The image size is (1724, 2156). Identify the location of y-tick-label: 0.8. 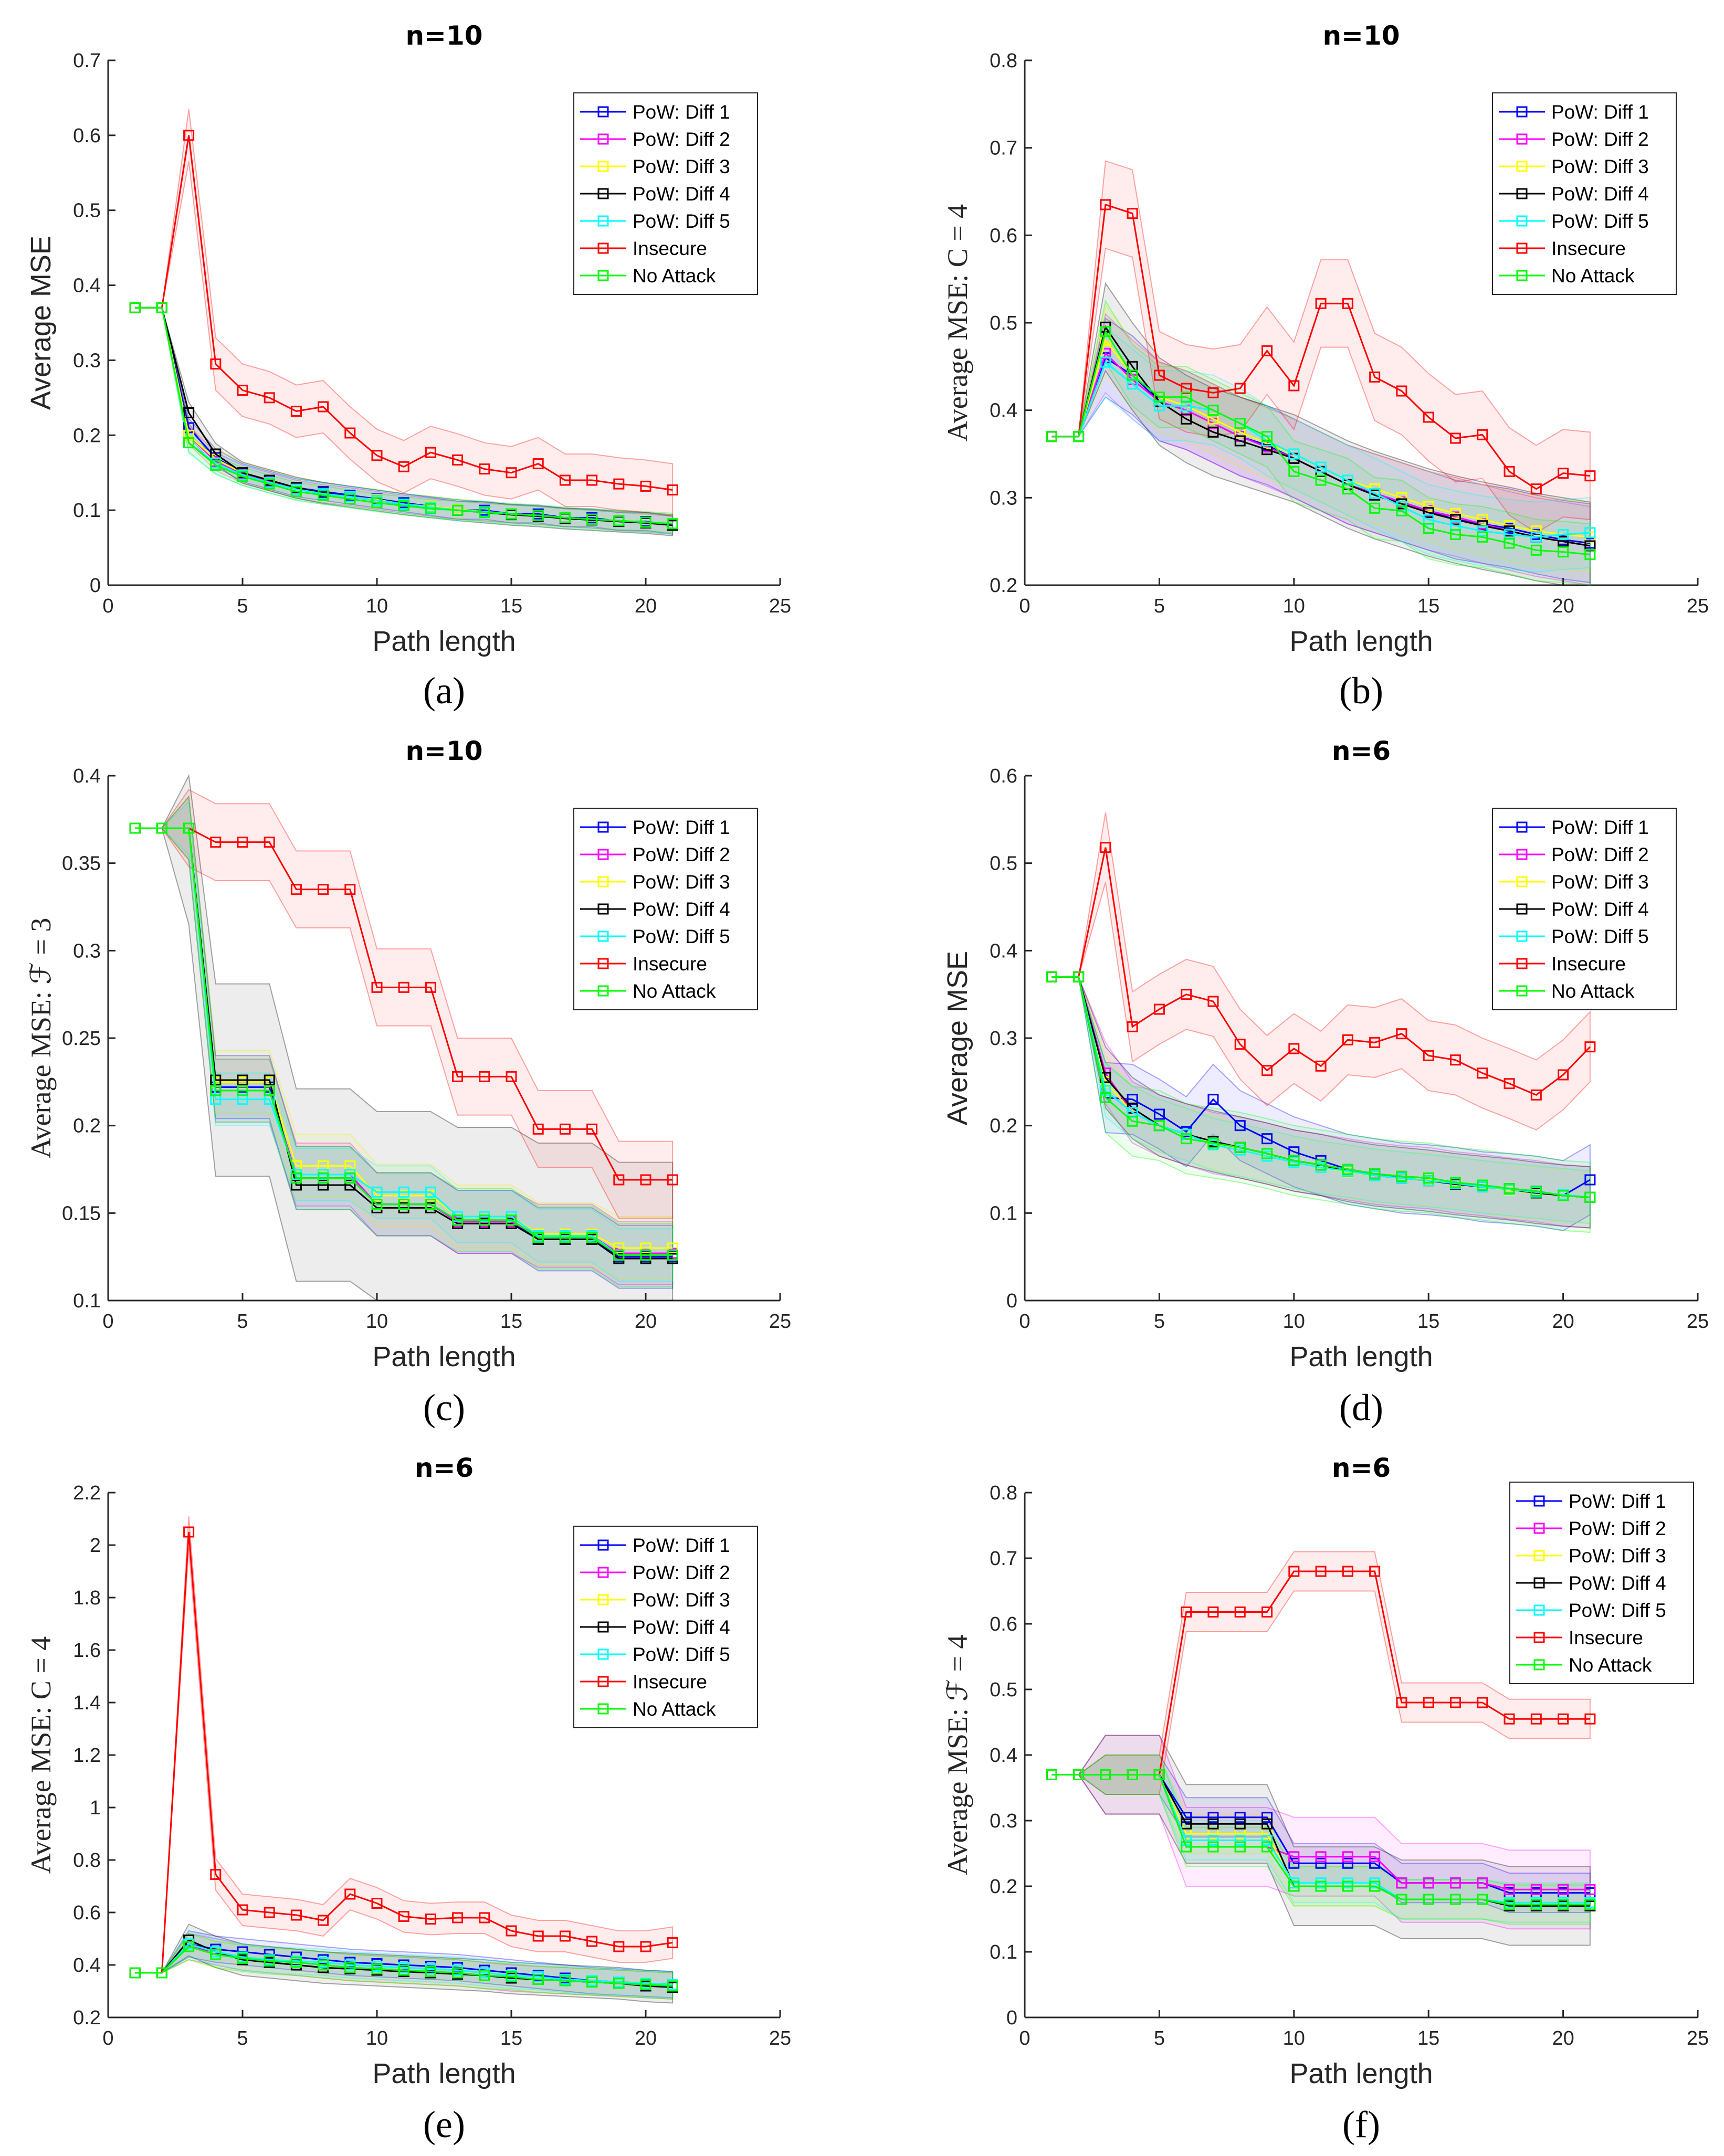
(1003, 1493).